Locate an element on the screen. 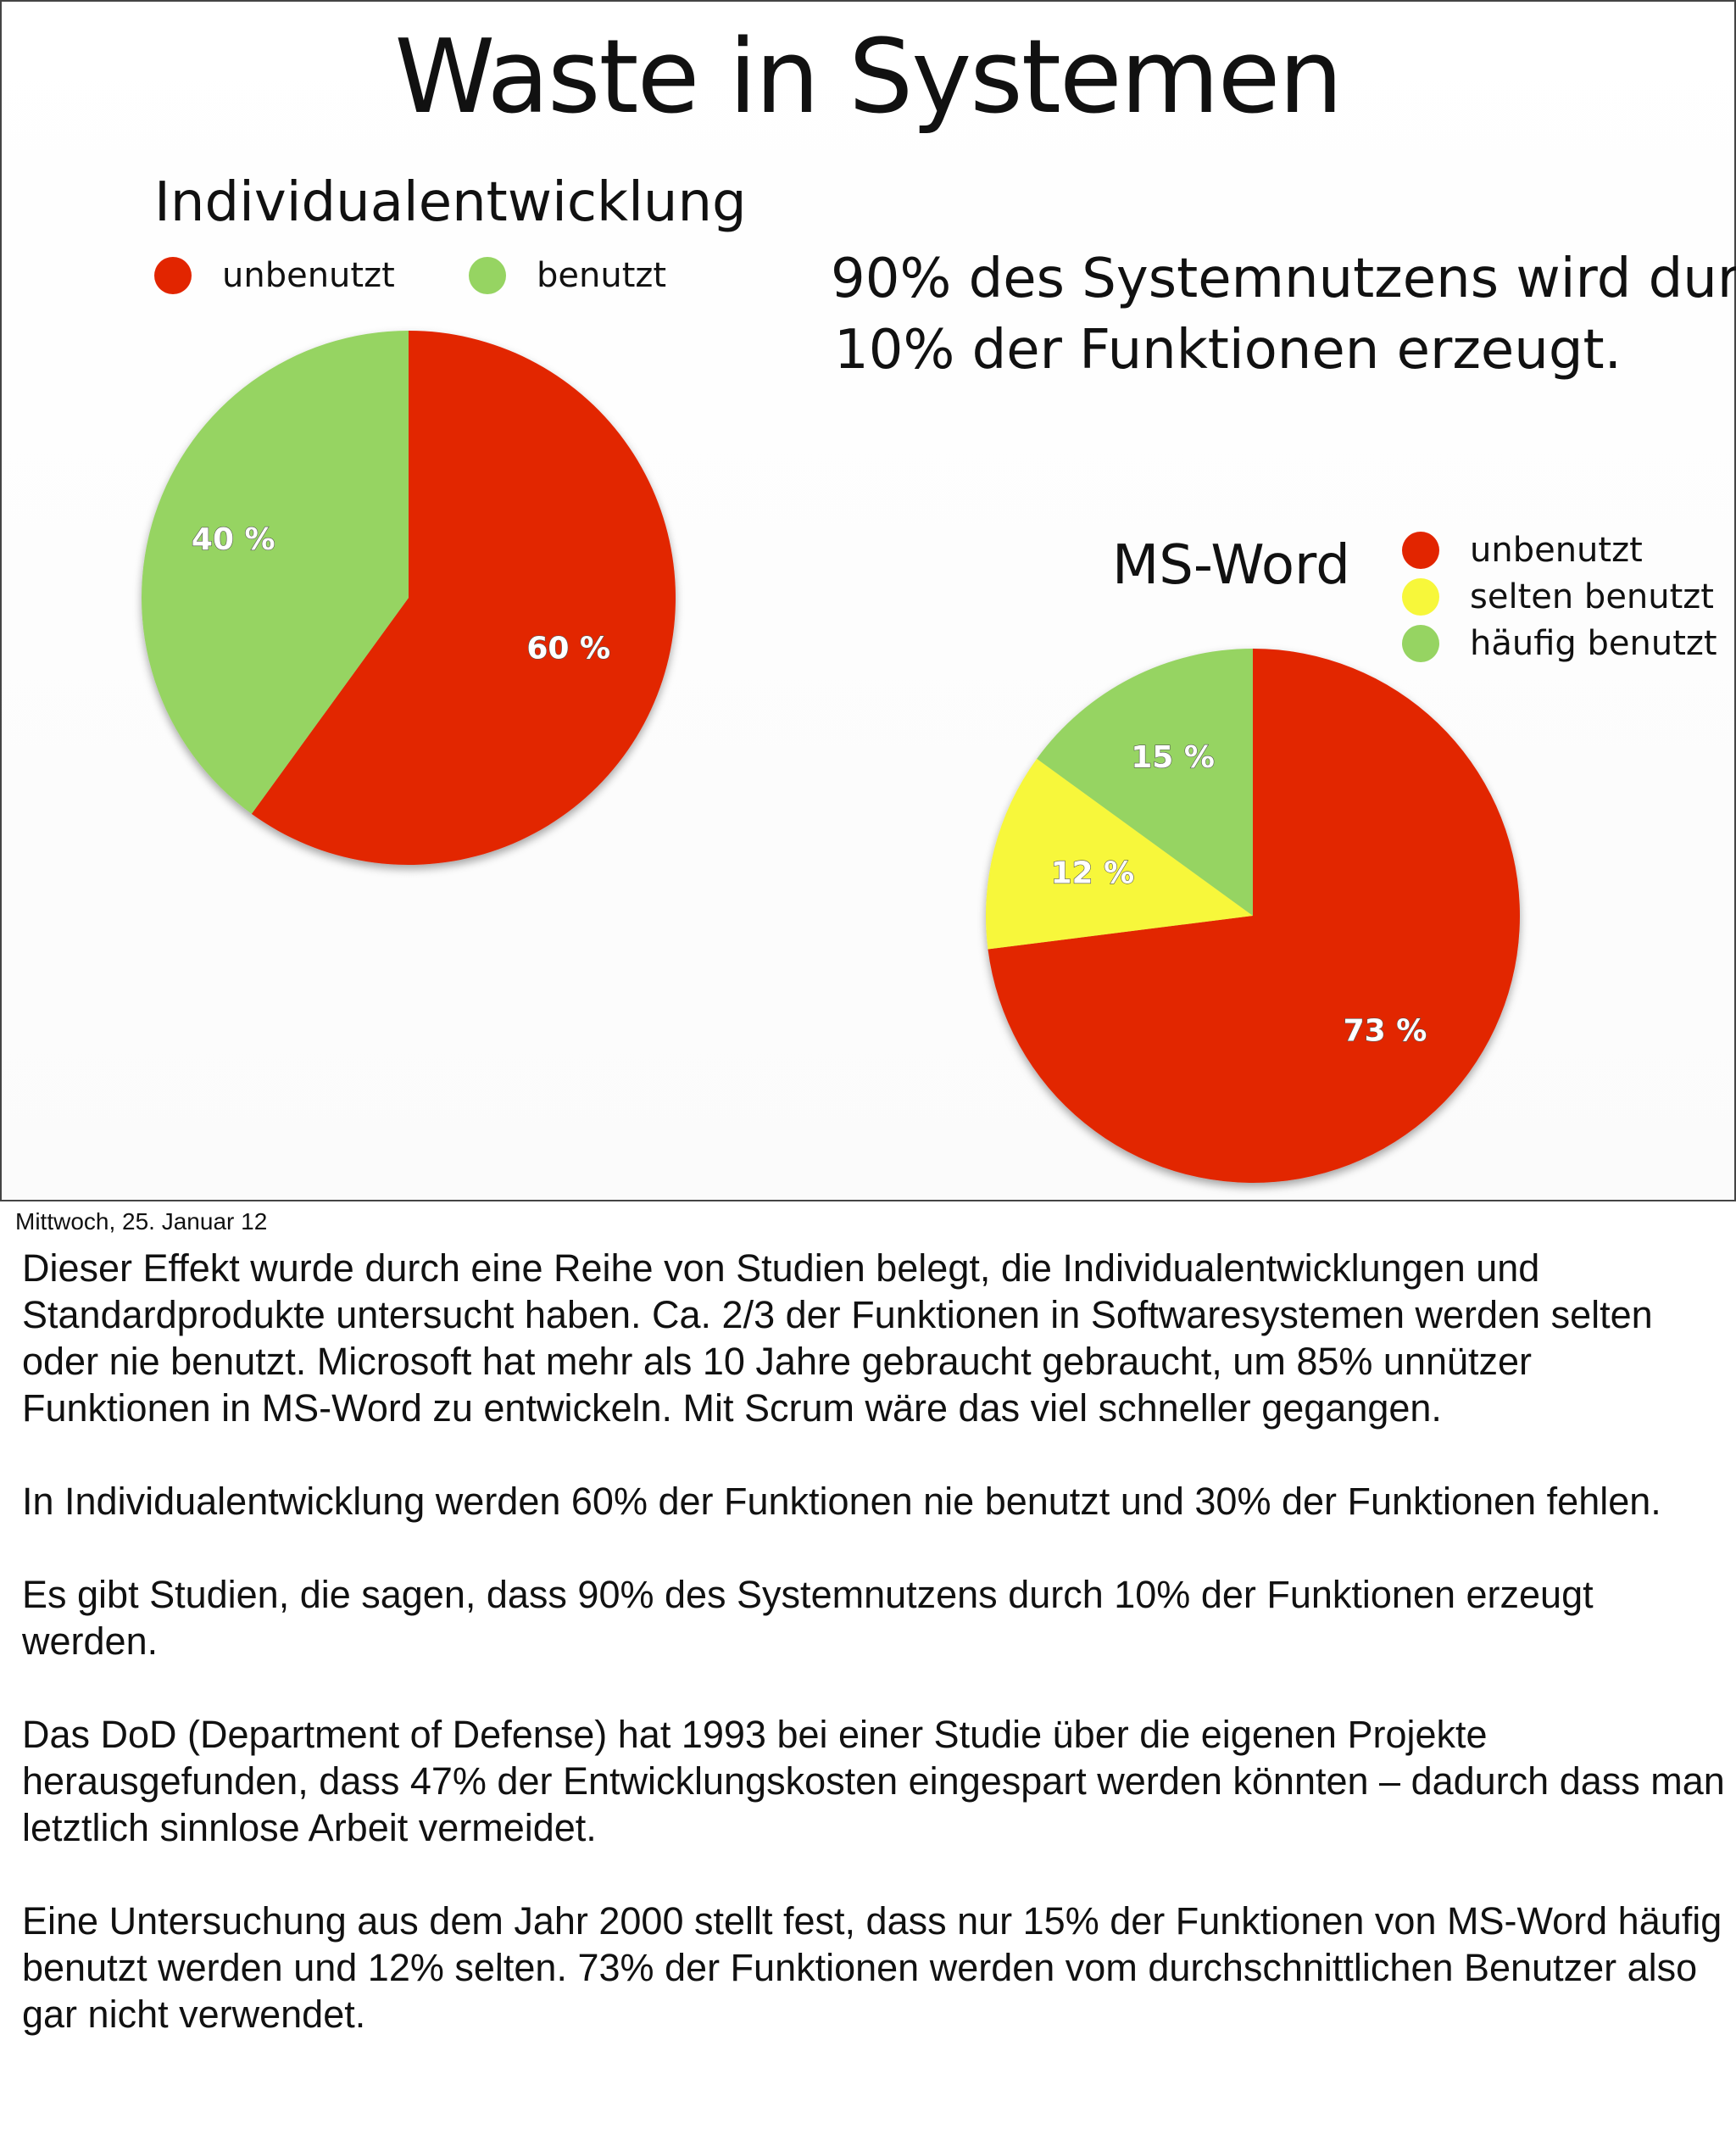 This screenshot has width=1736, height=2135. legend-label: benutzt is located at coordinates (602, 276).